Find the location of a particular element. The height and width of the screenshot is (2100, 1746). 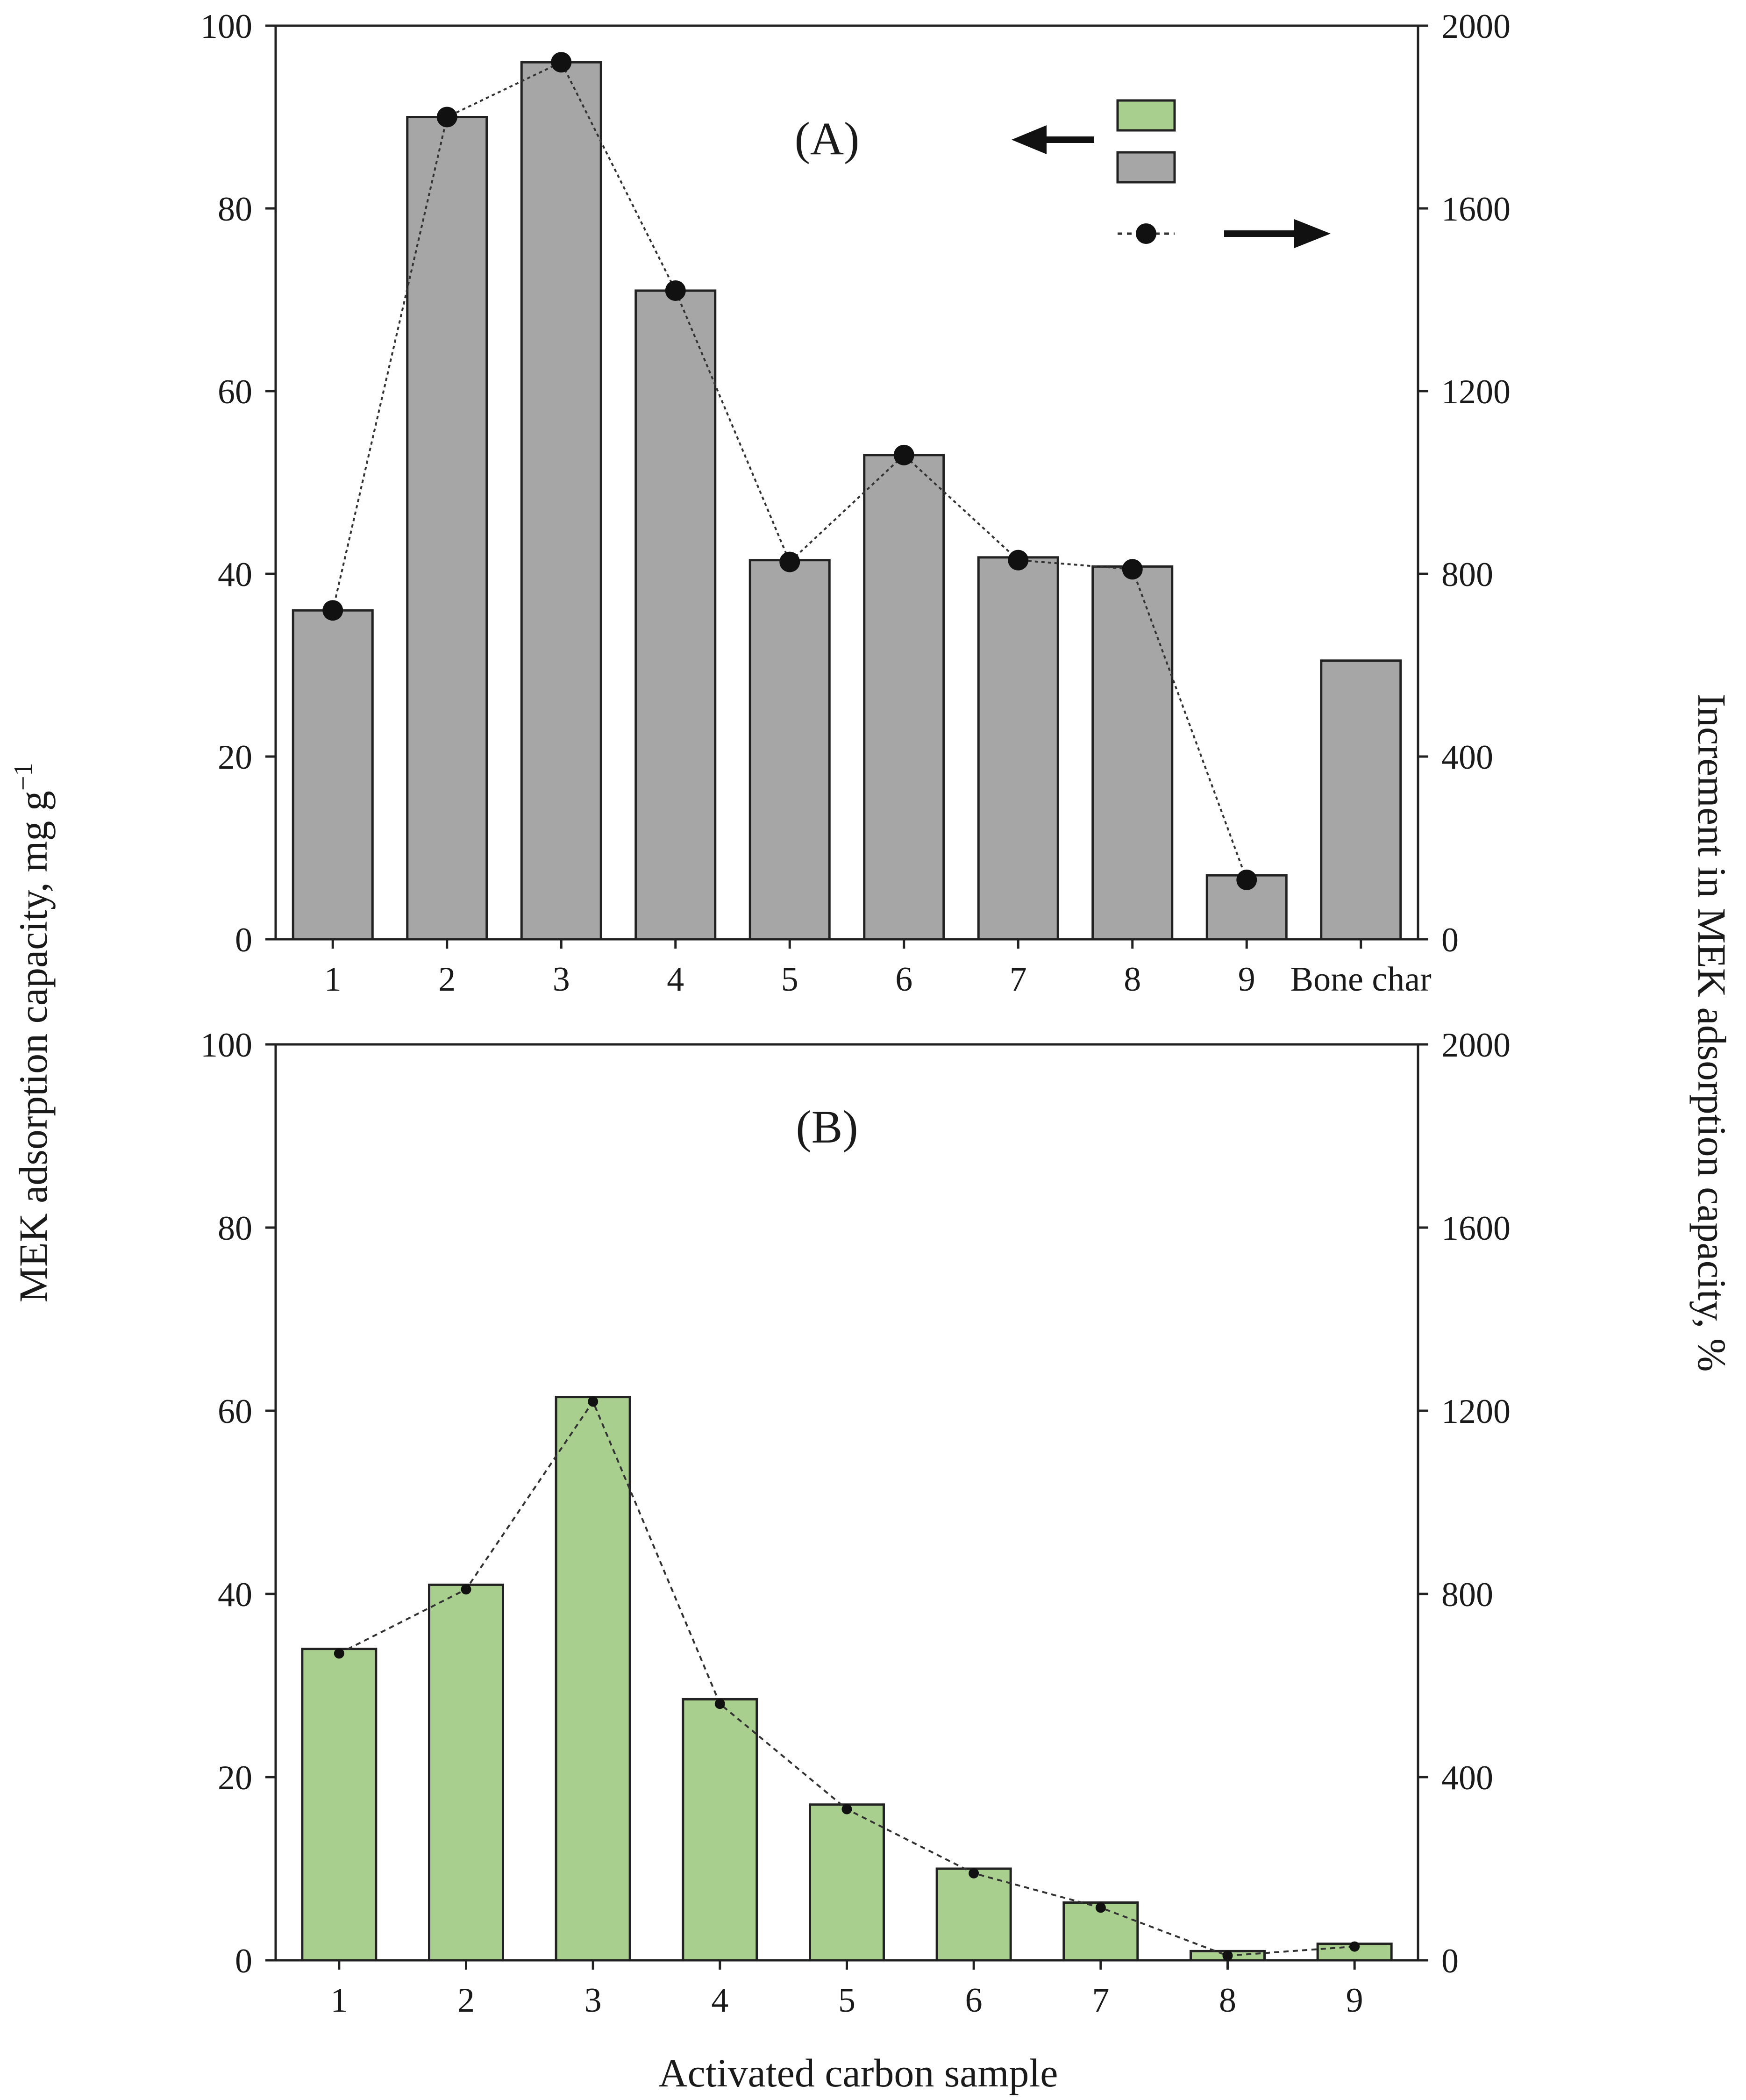

left-axis-arrow-icon is located at coordinates (1053, 139).